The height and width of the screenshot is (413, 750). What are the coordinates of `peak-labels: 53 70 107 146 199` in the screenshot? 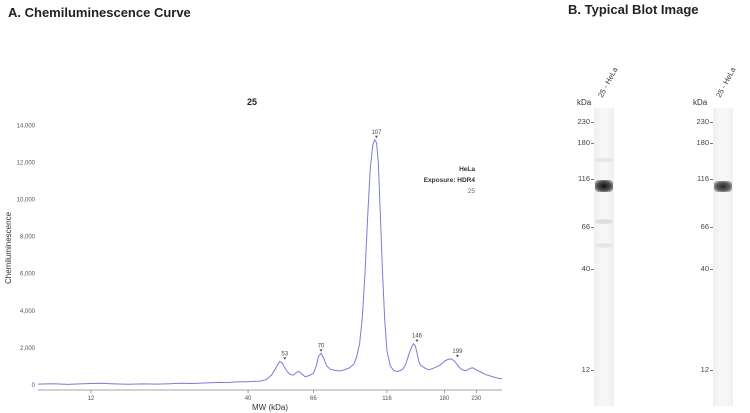 It's located at (372, 245).